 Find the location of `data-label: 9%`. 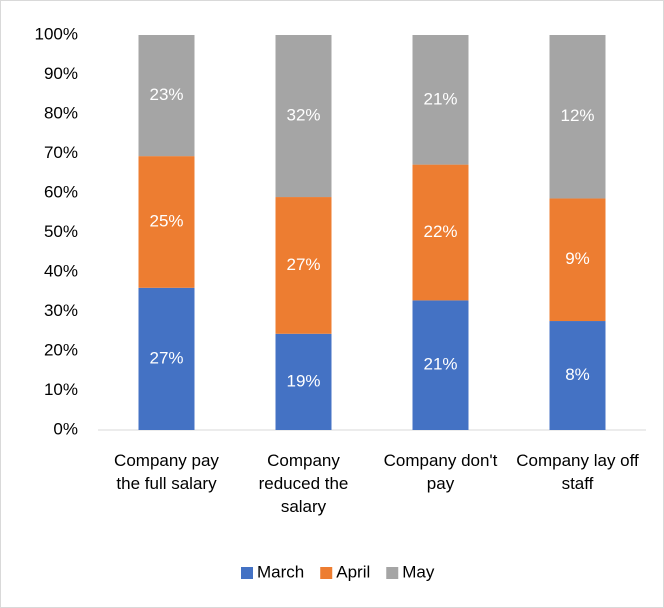

data-label: 9% is located at coordinates (577, 258).